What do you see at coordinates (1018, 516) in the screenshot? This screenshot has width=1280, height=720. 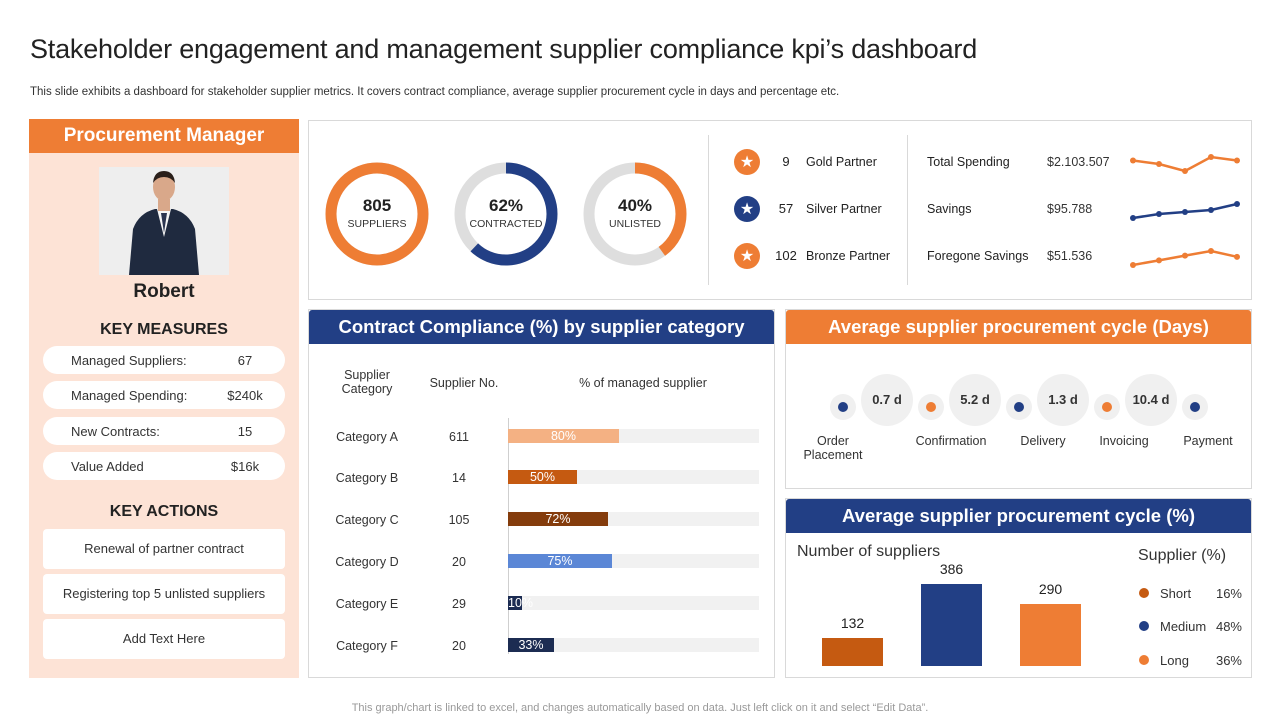 I see `cycle-percent-header: Average supplier procurement cycle (%)` at bounding box center [1018, 516].